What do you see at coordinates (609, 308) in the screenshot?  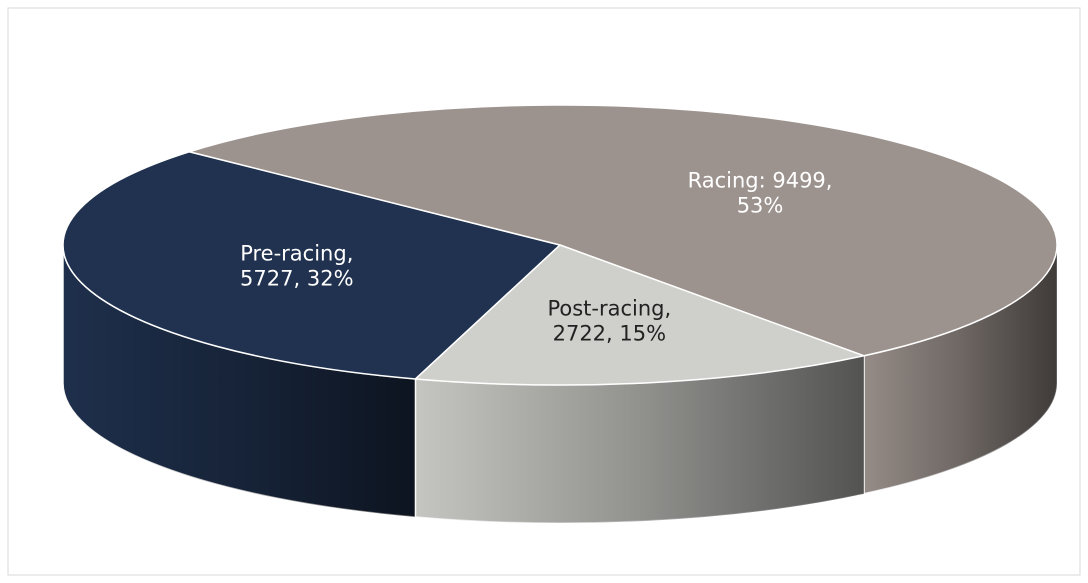 I see `data-label-line: Post-racing,` at bounding box center [609, 308].